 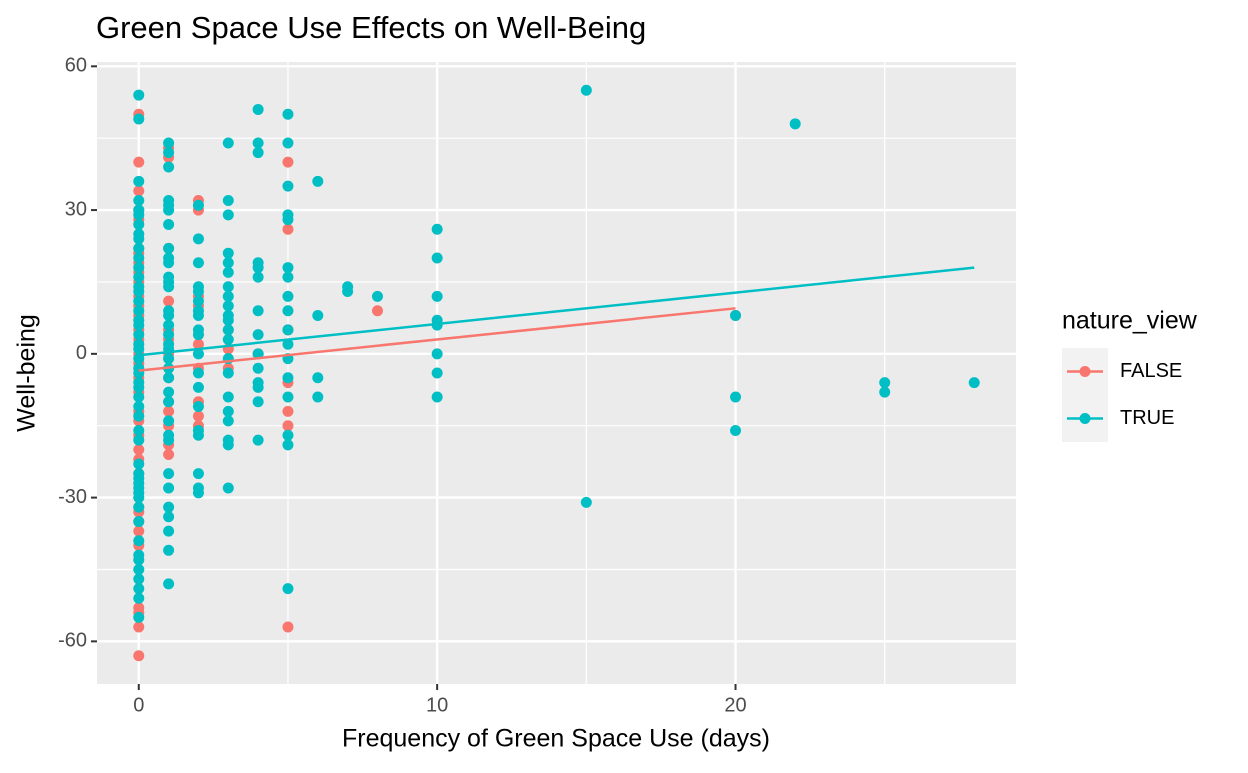 I want to click on x-tick-label: 20, so click(x=735, y=705).